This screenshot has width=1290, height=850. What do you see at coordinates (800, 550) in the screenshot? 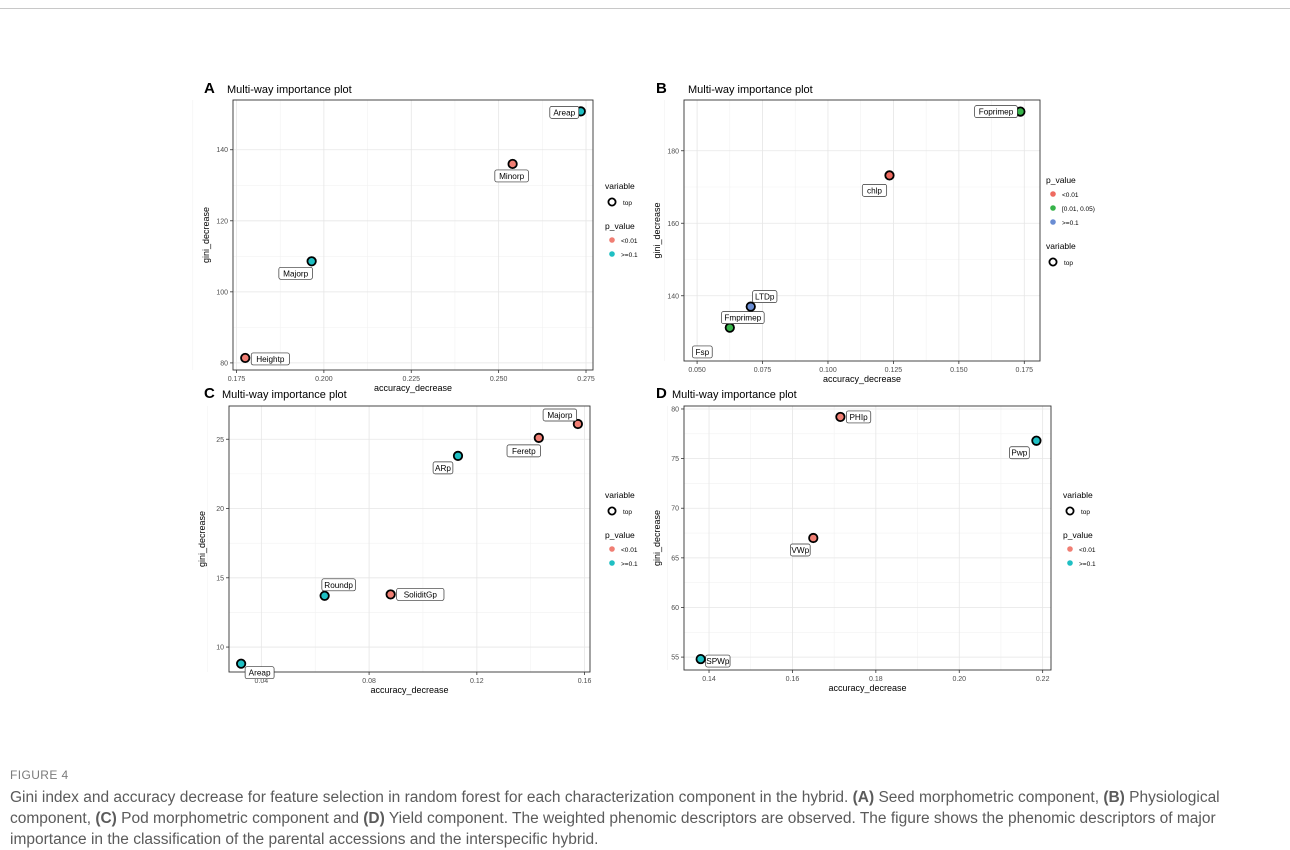
I see `point-label: VWp` at bounding box center [800, 550].